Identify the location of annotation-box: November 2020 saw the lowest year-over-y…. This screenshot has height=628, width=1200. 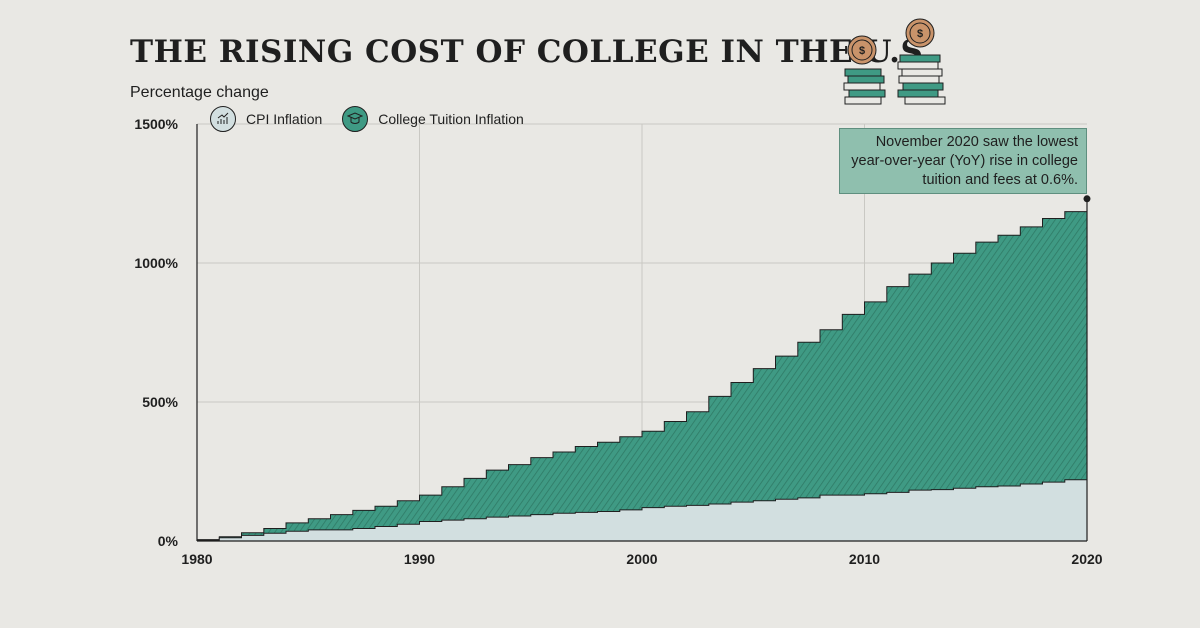
(963, 161).